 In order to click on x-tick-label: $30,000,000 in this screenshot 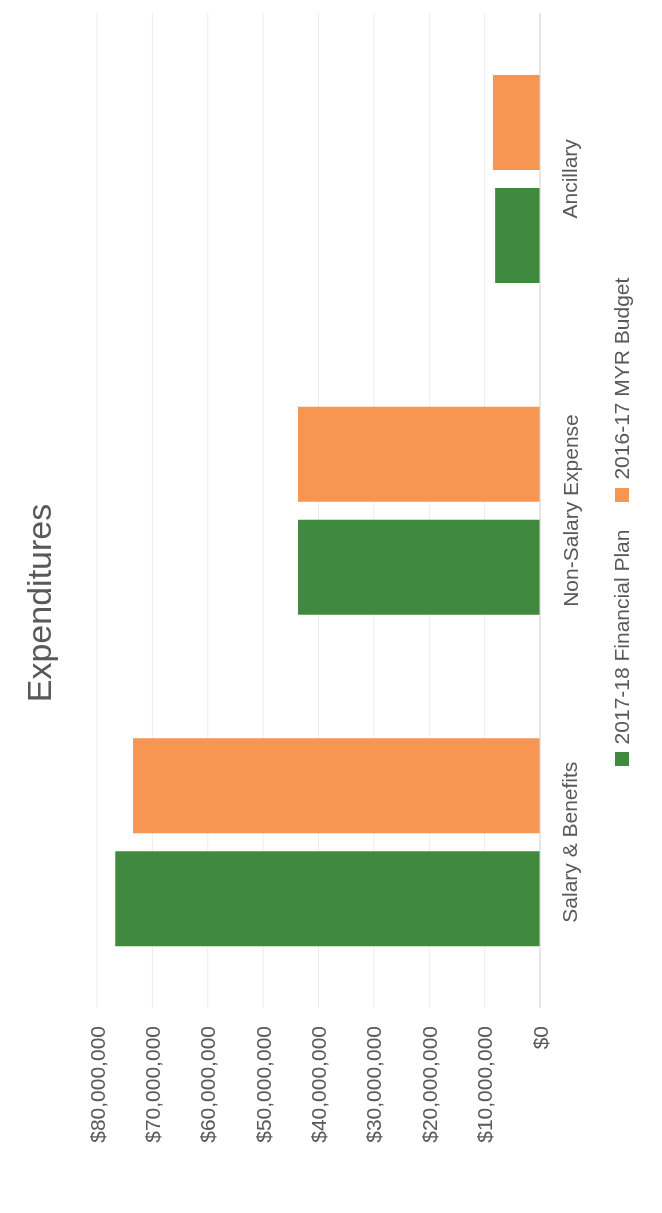, I will do `click(374, 1084)`.